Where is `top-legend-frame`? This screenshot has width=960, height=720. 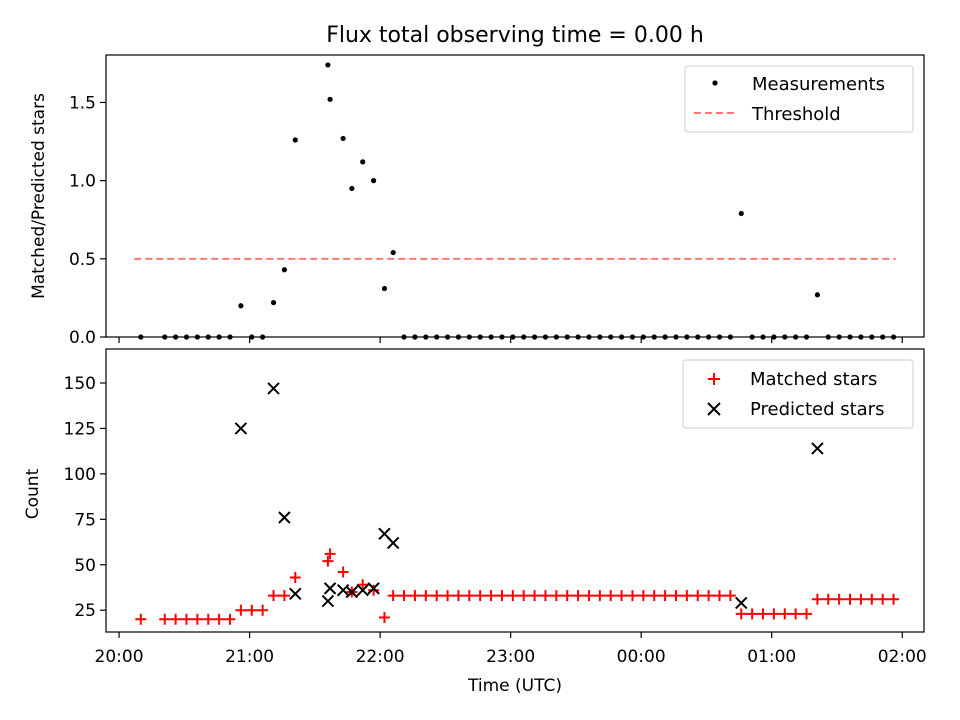
top-legend-frame is located at coordinates (799, 99).